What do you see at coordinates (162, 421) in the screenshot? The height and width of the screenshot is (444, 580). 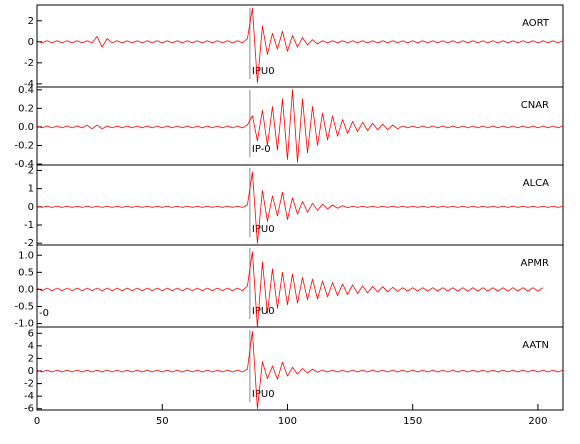 I see `x-tick-label: 50` at bounding box center [162, 421].